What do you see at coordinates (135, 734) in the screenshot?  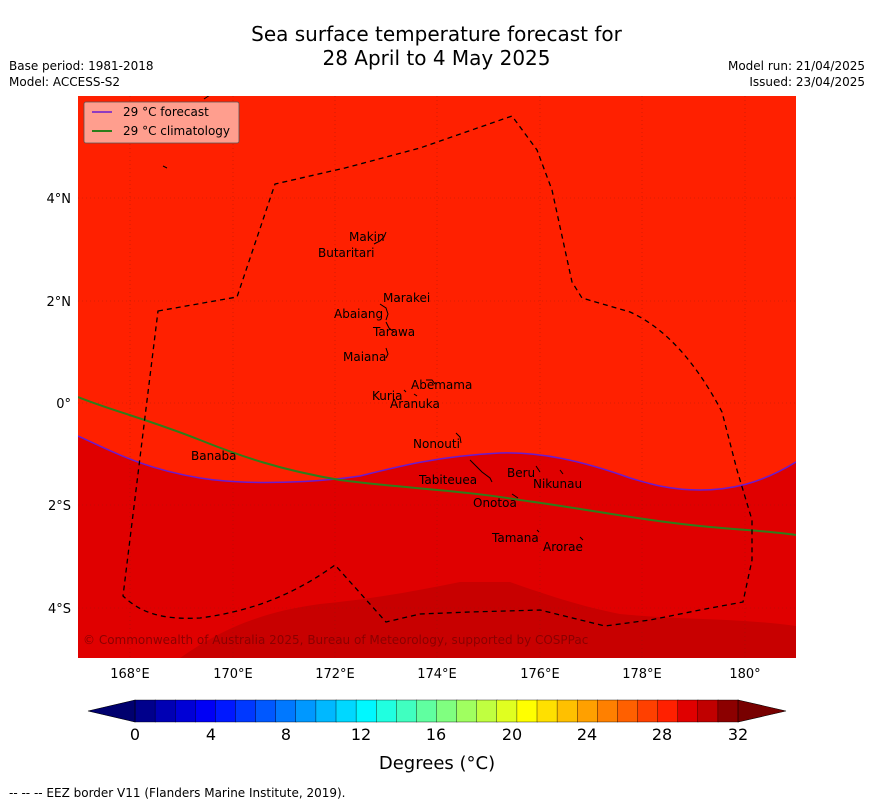 I see `cbar-tick-0: 0` at bounding box center [135, 734].